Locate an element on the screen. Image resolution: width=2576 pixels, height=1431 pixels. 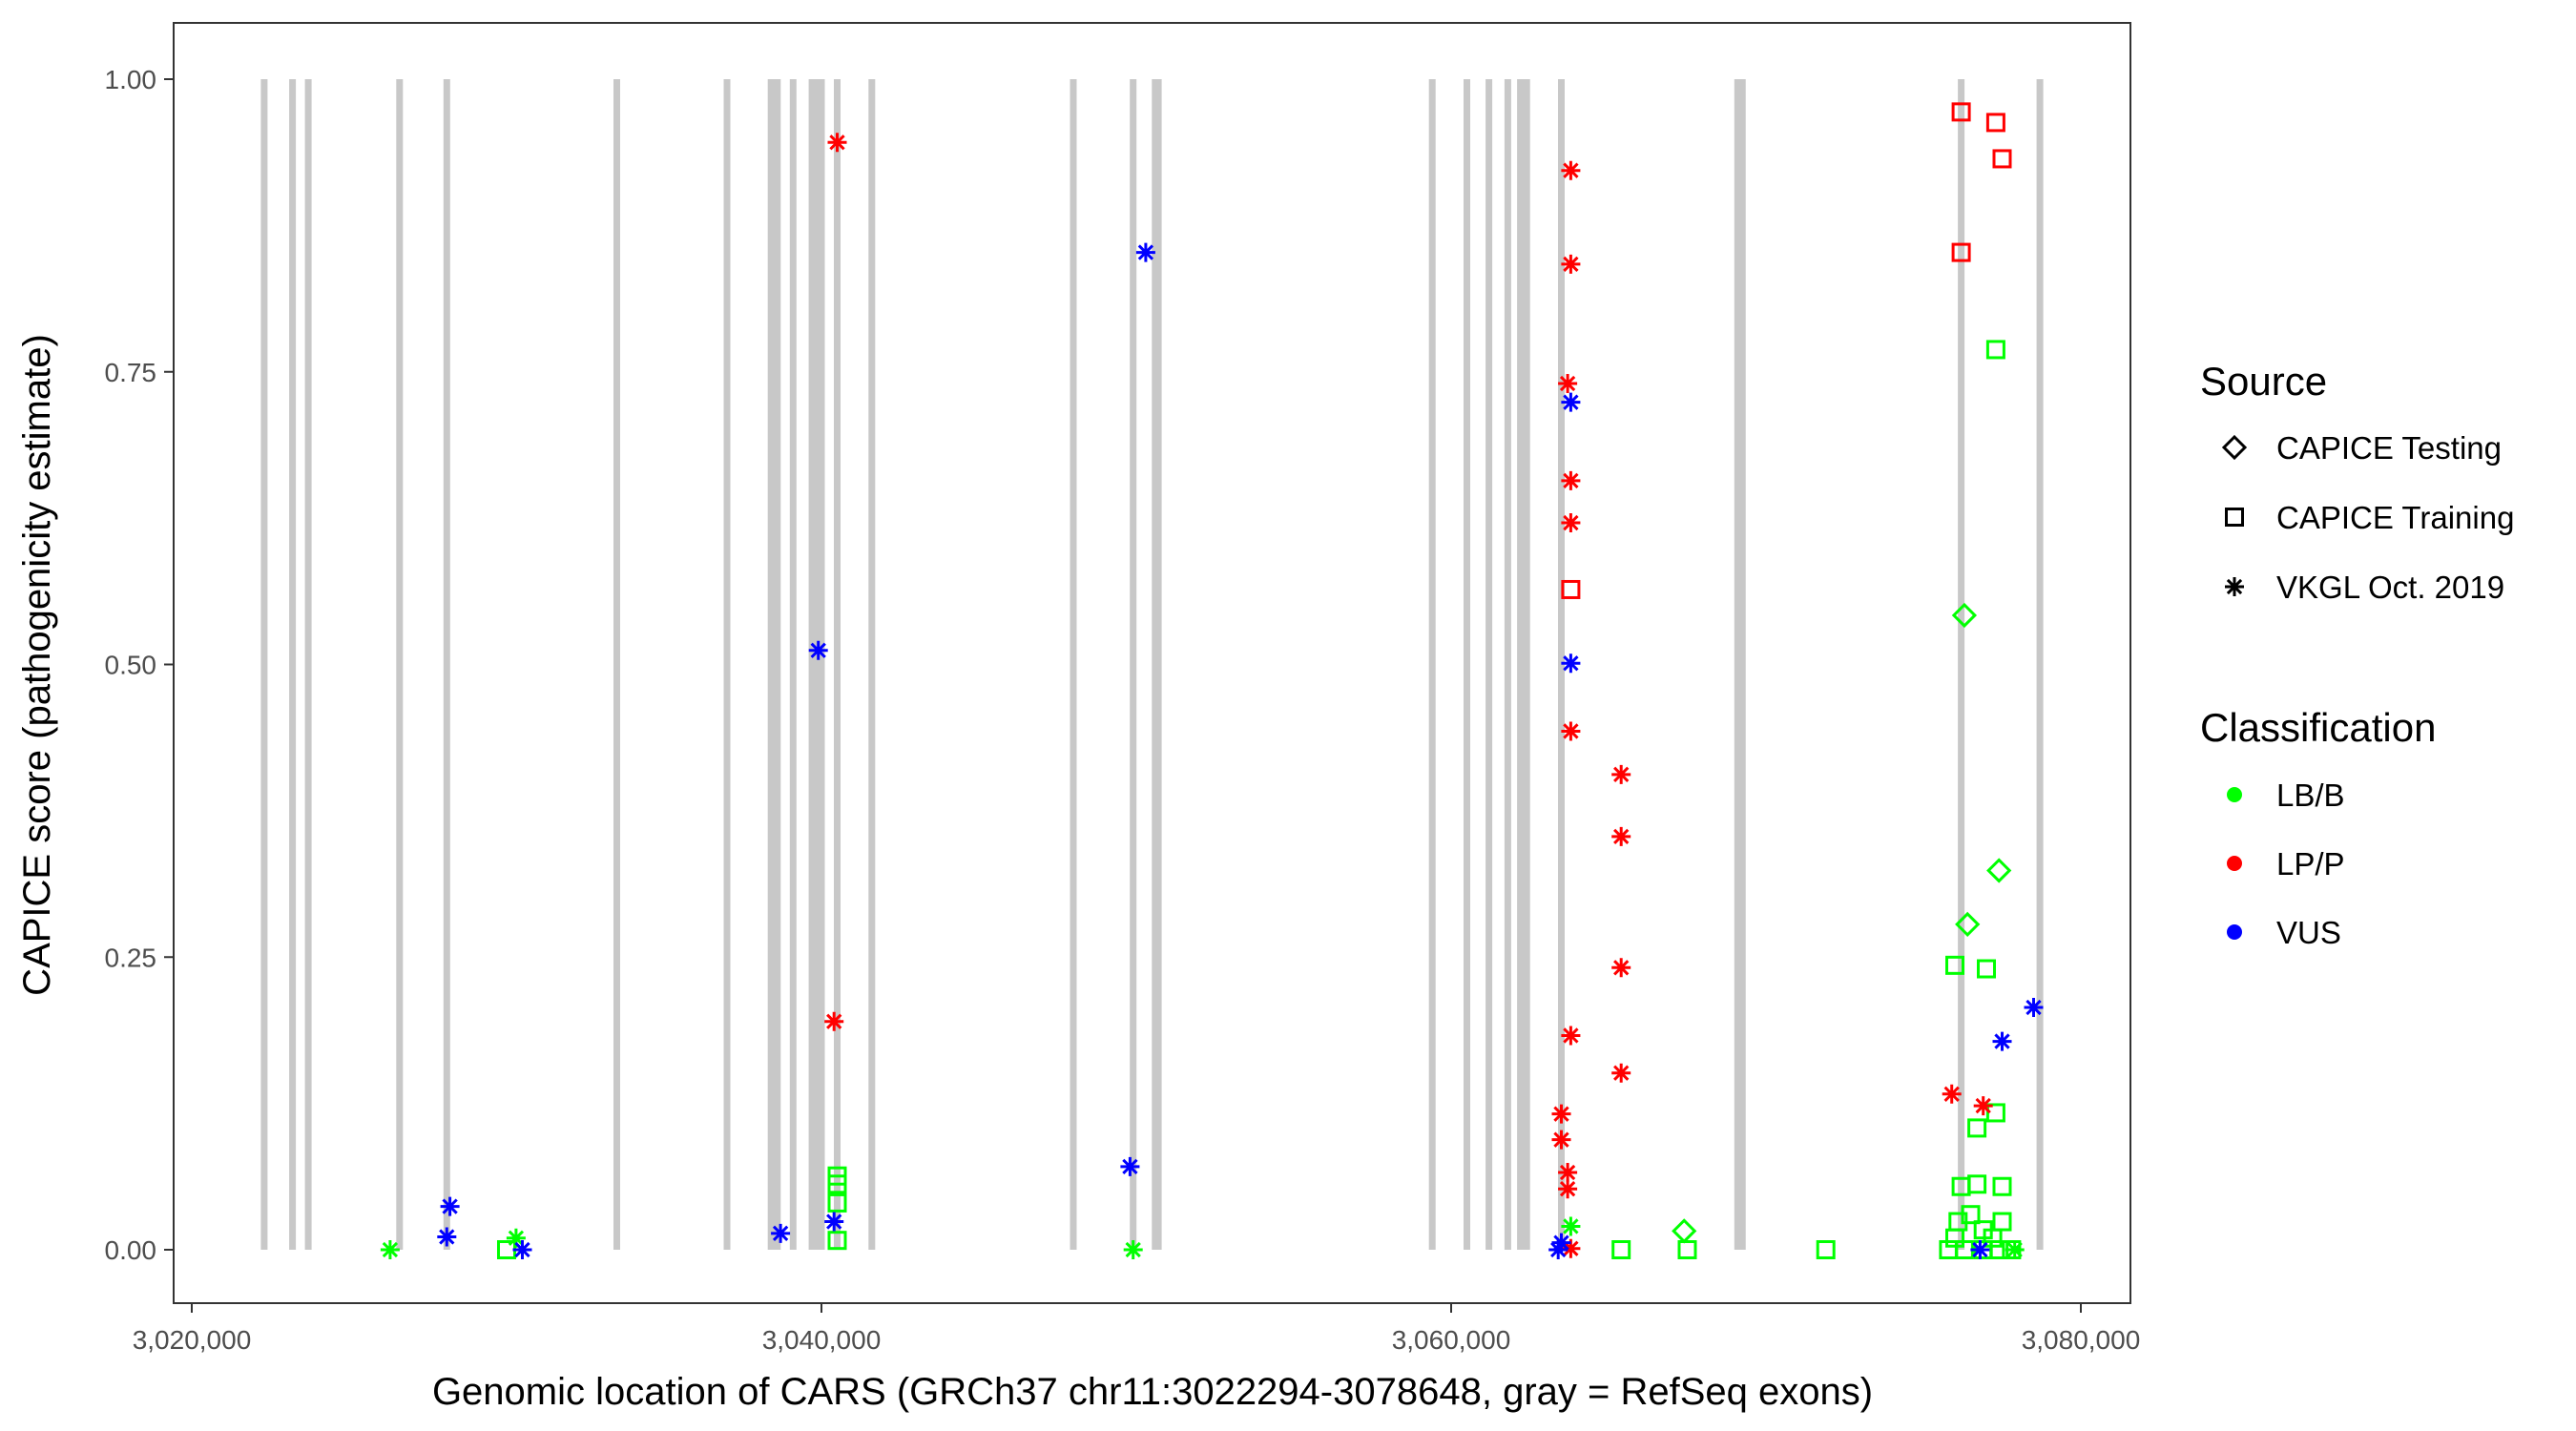
legend-class-label: VUS is located at coordinates (2308, 932).